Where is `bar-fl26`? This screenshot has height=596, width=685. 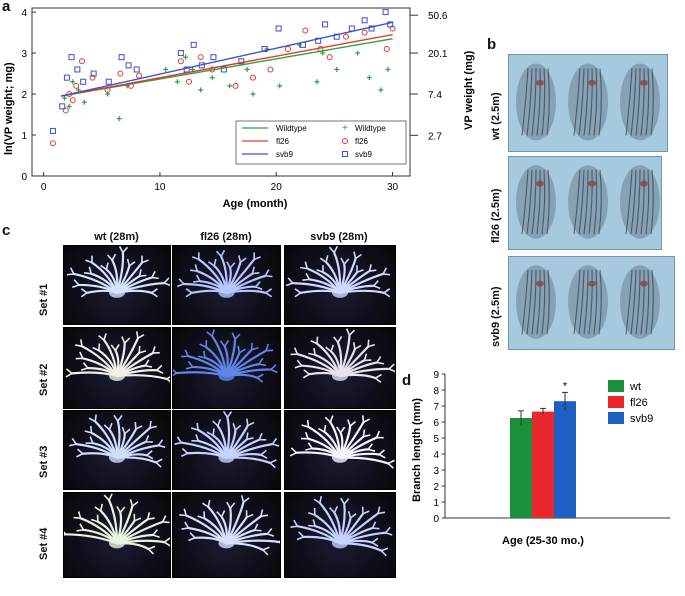 bar-fl26 is located at coordinates (543, 464).